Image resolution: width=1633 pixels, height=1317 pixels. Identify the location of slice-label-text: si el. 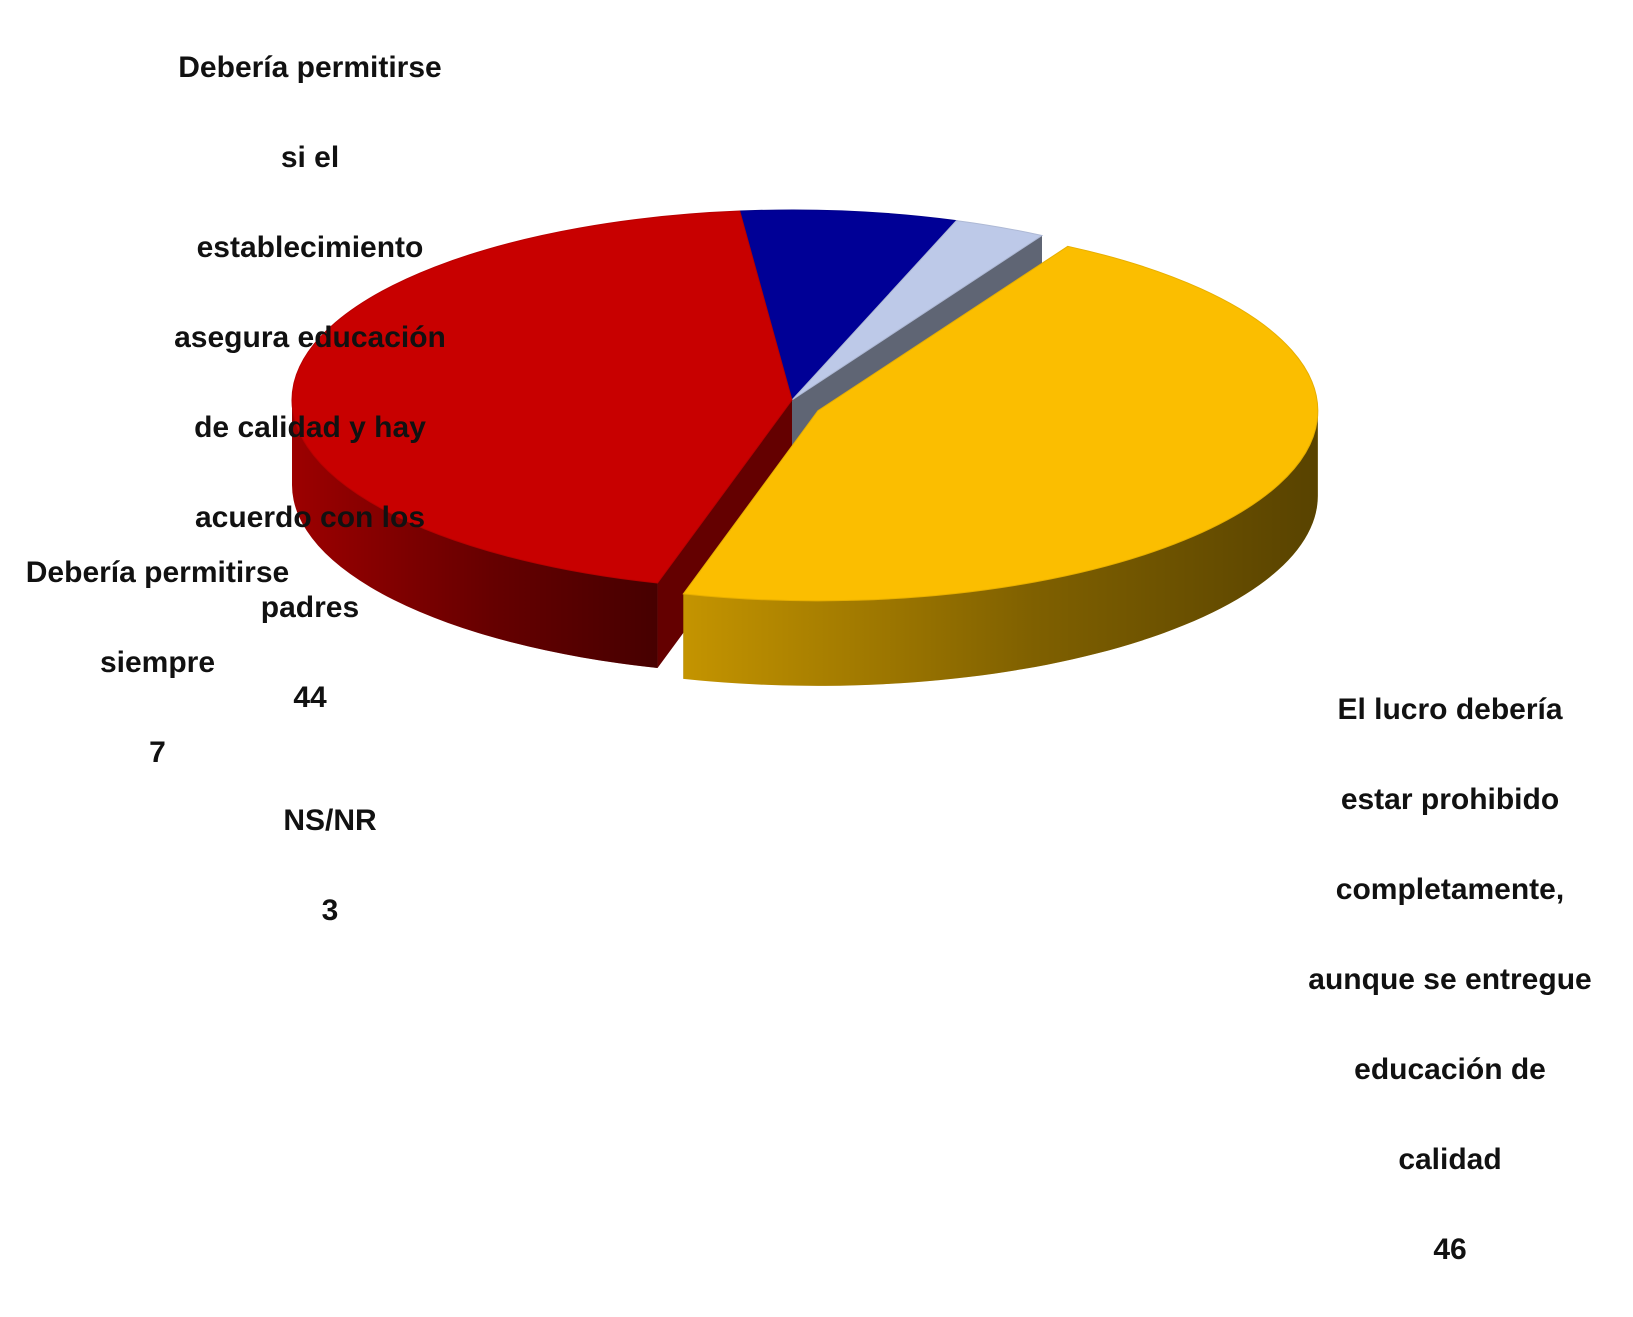
(310, 157).